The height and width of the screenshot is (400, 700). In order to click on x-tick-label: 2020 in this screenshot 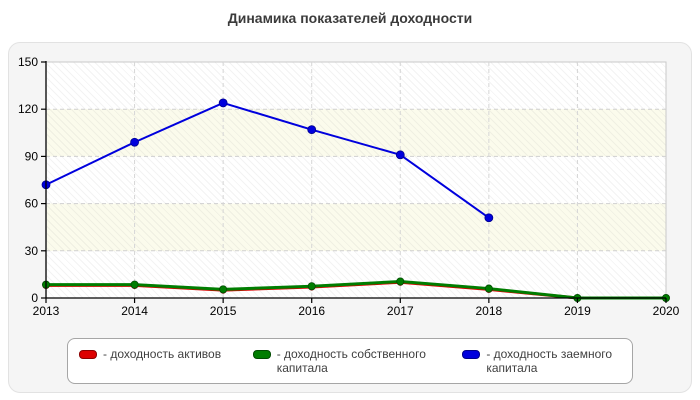, I will do `click(666, 311)`.